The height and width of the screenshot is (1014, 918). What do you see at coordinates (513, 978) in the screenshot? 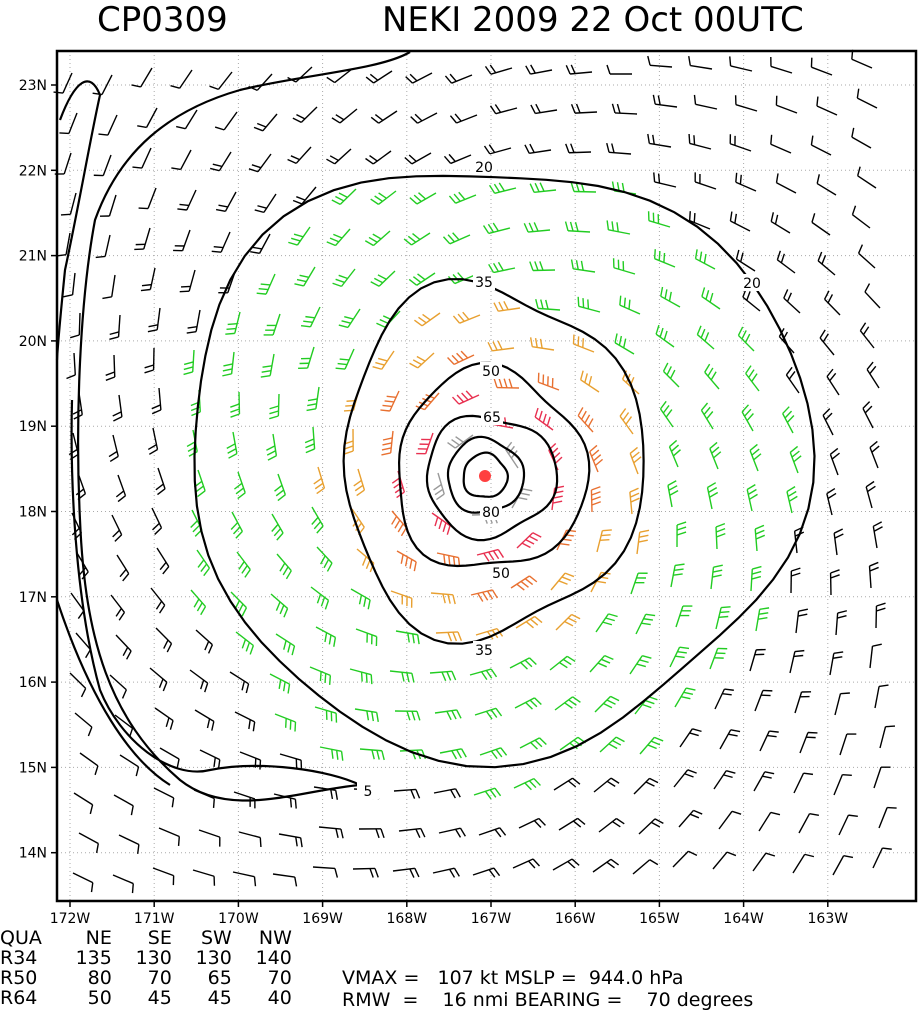
I see `vmax-mslp-line: VMAX = 107 kt MSLP = 944.0 hPa` at bounding box center [513, 978].